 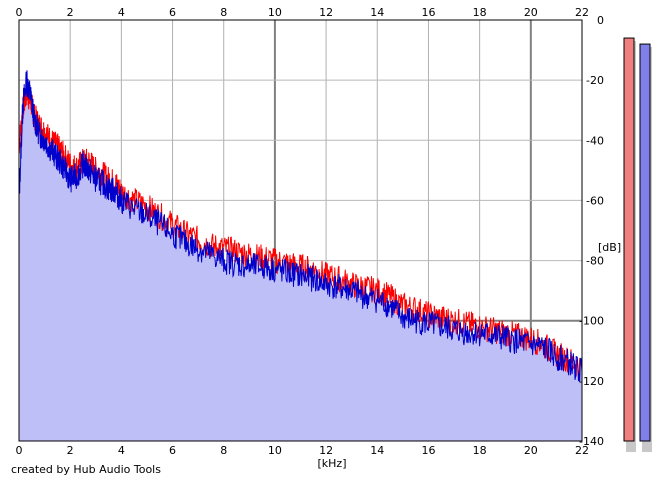 What do you see at coordinates (172, 450) in the screenshot?
I see `x-tick-label-bottom: 6` at bounding box center [172, 450].